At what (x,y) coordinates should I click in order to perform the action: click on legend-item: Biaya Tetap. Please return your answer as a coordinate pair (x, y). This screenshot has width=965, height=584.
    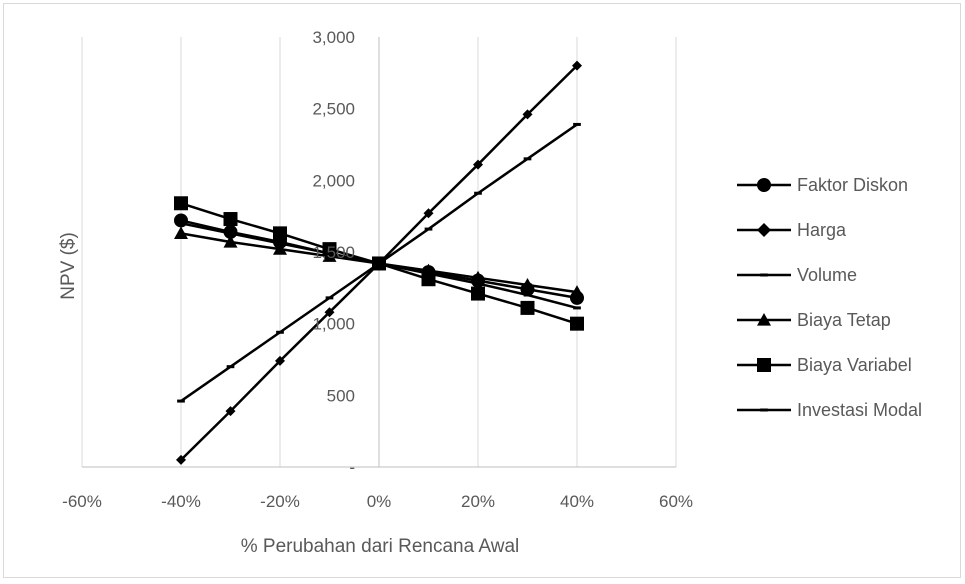
    Looking at the image, I should click on (814, 320).